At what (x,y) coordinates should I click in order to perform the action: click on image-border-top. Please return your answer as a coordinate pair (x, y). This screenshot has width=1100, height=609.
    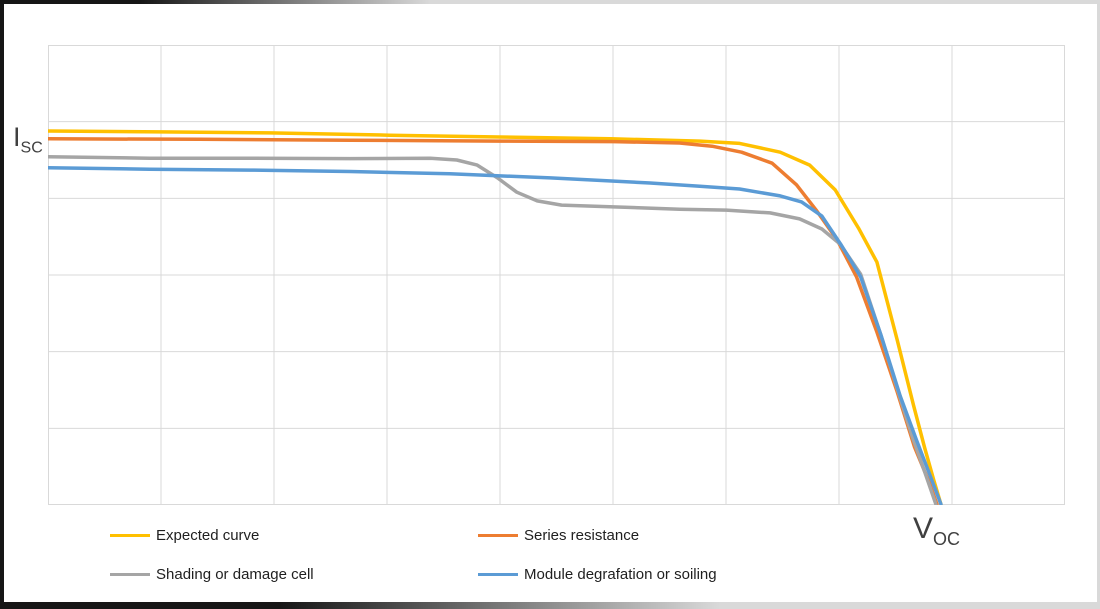
    Looking at the image, I should click on (550, 2).